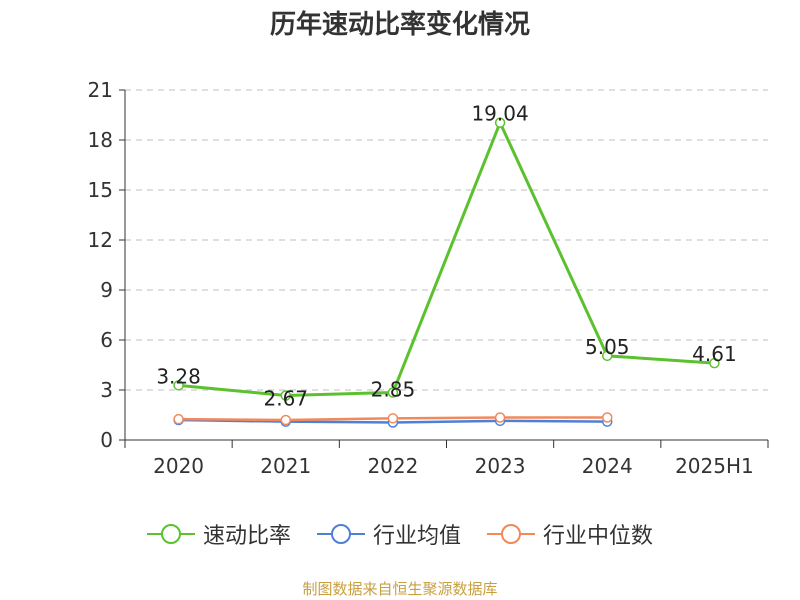  What do you see at coordinates (100, 90) in the screenshot?
I see `y-tick-label-21: 21` at bounding box center [100, 90].